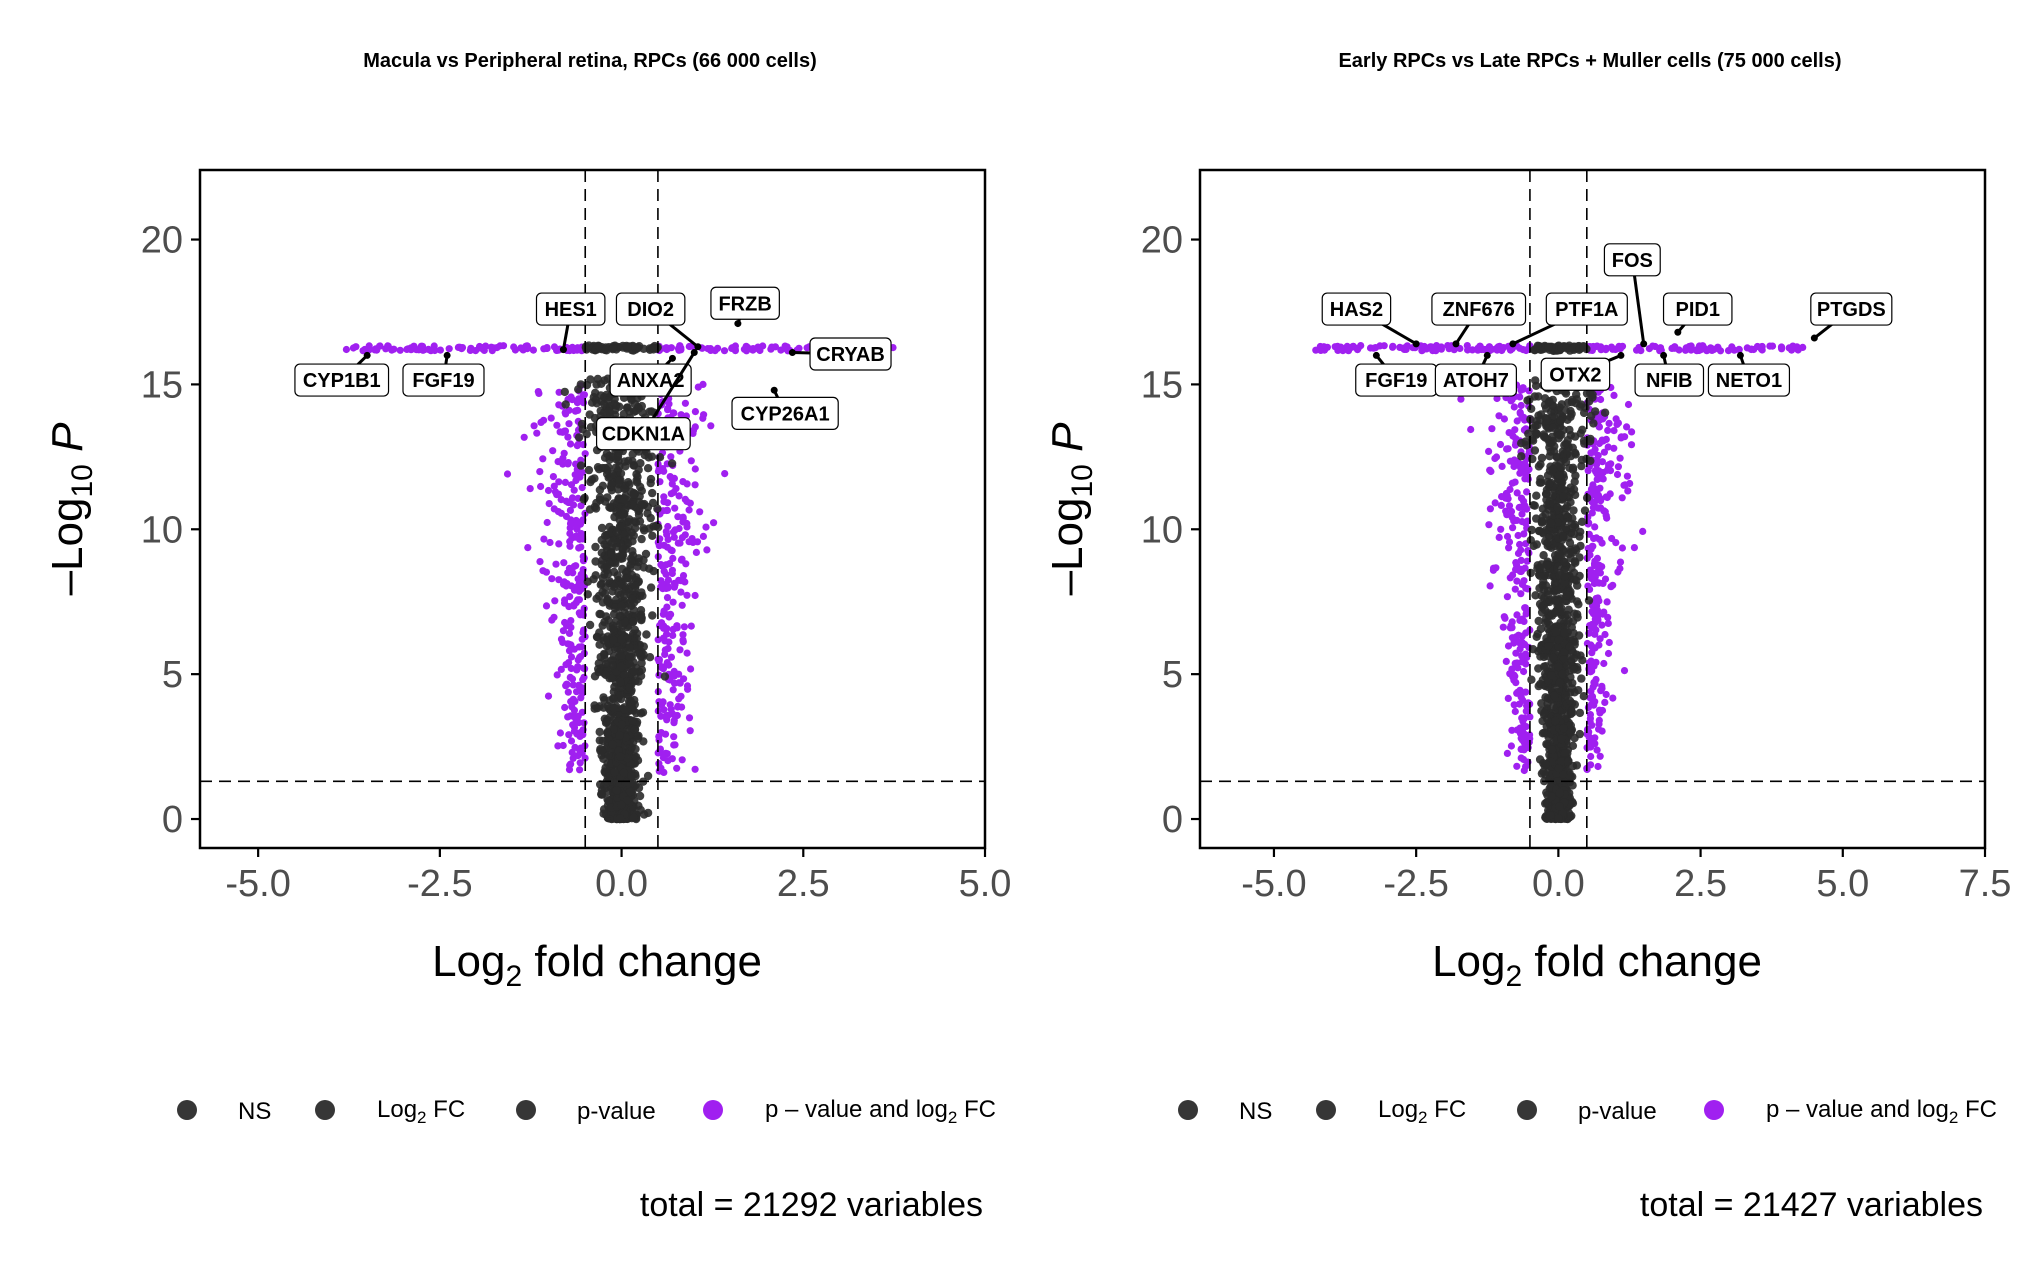 The image size is (2028, 1270). I want to click on legend-ns-dot, so click(1188, 1110).